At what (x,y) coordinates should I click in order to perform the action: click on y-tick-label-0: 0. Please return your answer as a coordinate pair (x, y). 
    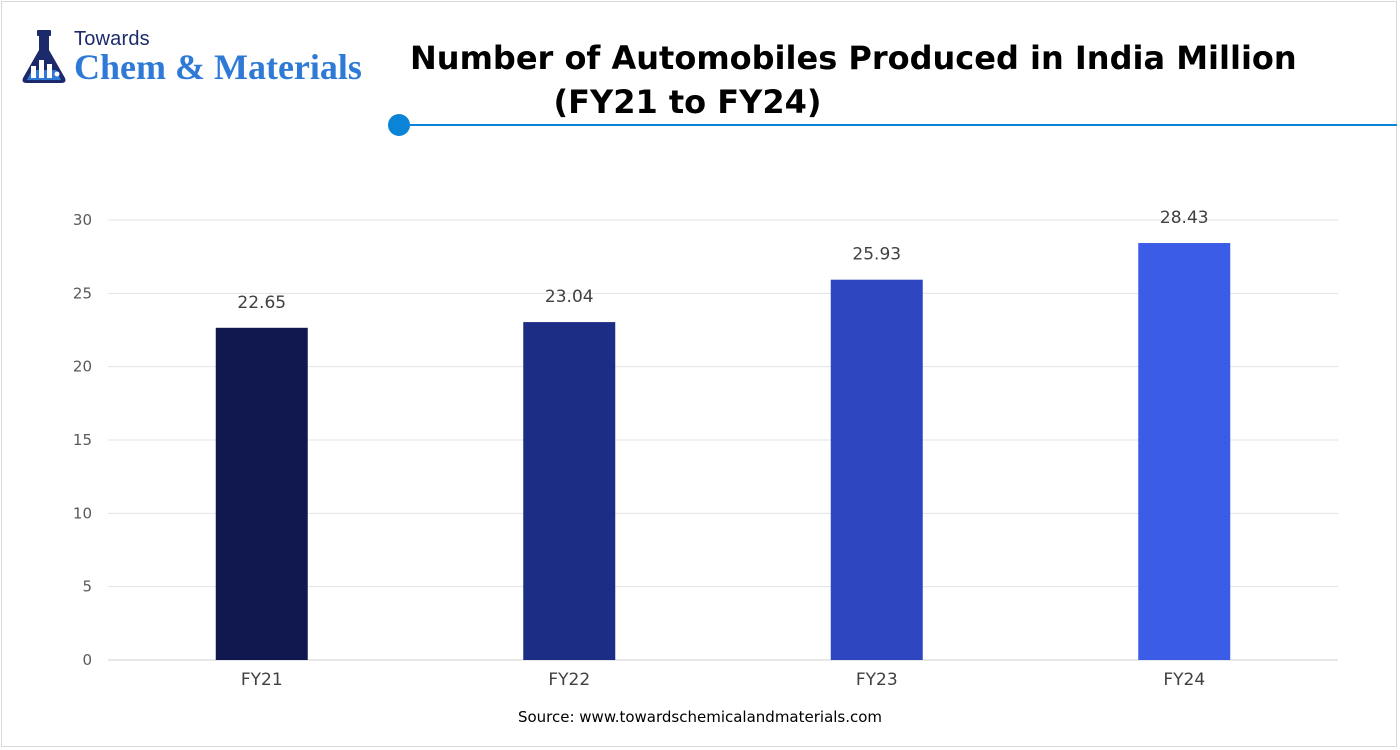
    Looking at the image, I should click on (87, 660).